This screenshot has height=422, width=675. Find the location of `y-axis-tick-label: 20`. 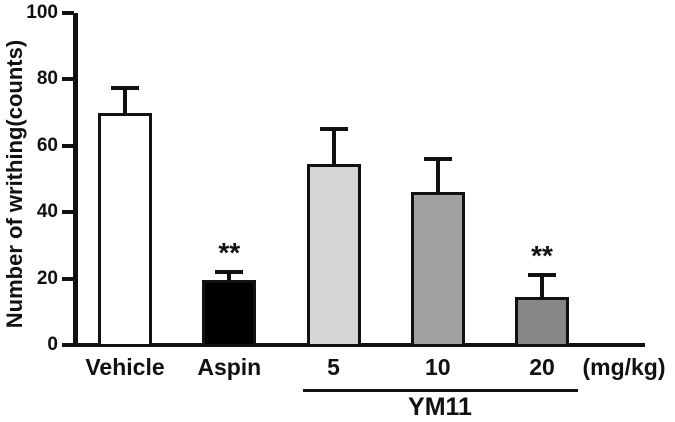

y-axis-tick-label: 20 is located at coordinates (47, 278).